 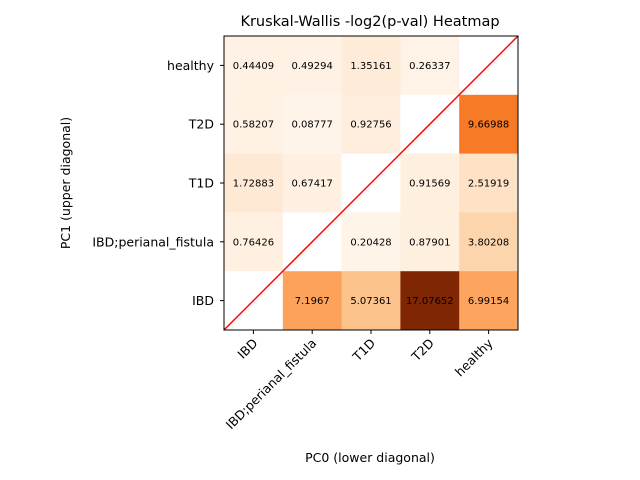 What do you see at coordinates (158, 183) in the screenshot?
I see `y-axis-ticks: healthy T2D T1D IBD;perianal_fistula IBD` at bounding box center [158, 183].